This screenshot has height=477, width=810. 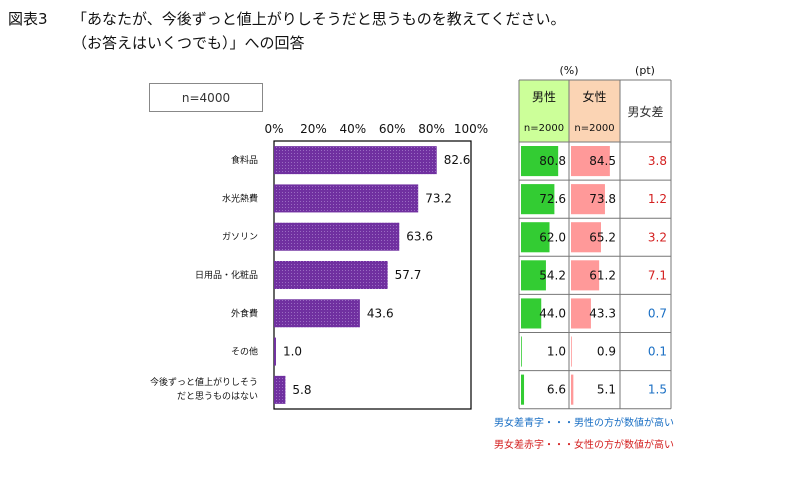 What do you see at coordinates (292, 352) in the screenshot?
I see `bar-value-label: 1.0` at bounding box center [292, 352].